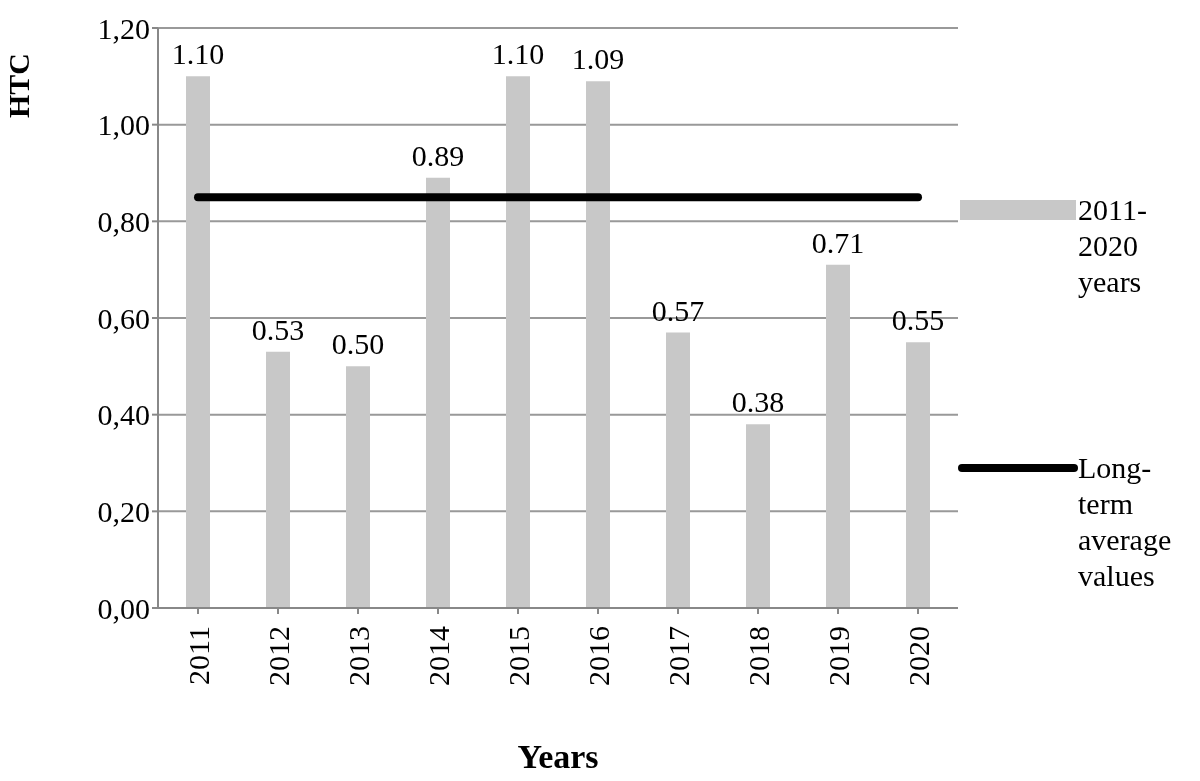  I want to click on y-tick-label: 1,20, so click(123, 28).